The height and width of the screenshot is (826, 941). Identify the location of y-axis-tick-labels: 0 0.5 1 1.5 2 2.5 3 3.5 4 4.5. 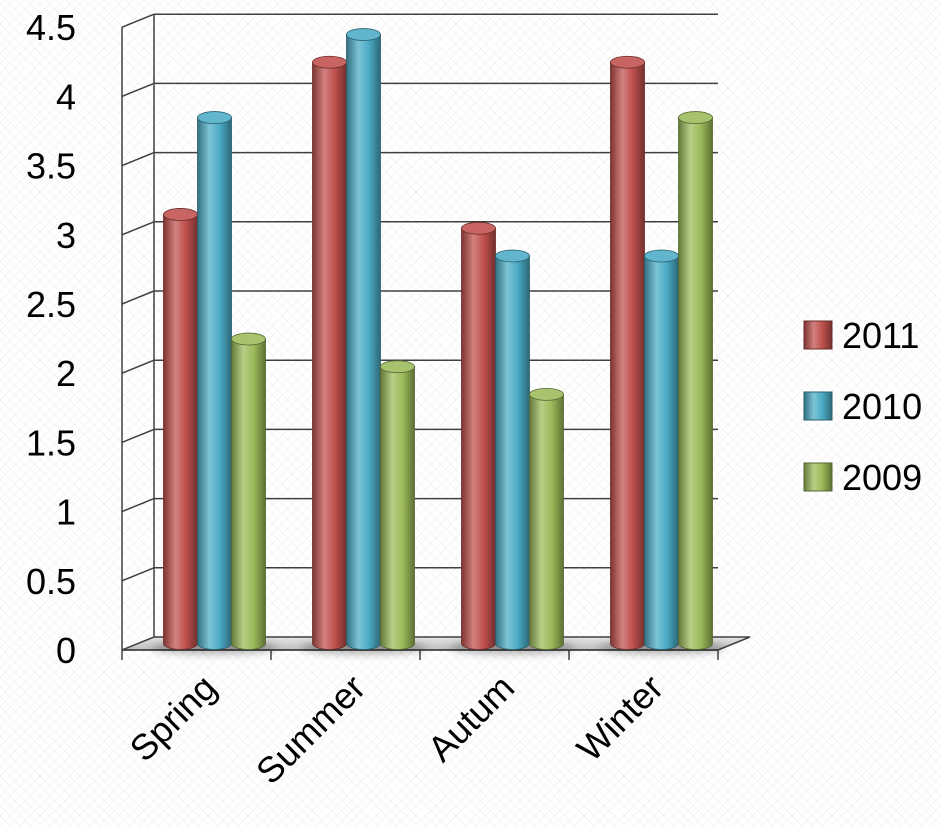
(51, 339).